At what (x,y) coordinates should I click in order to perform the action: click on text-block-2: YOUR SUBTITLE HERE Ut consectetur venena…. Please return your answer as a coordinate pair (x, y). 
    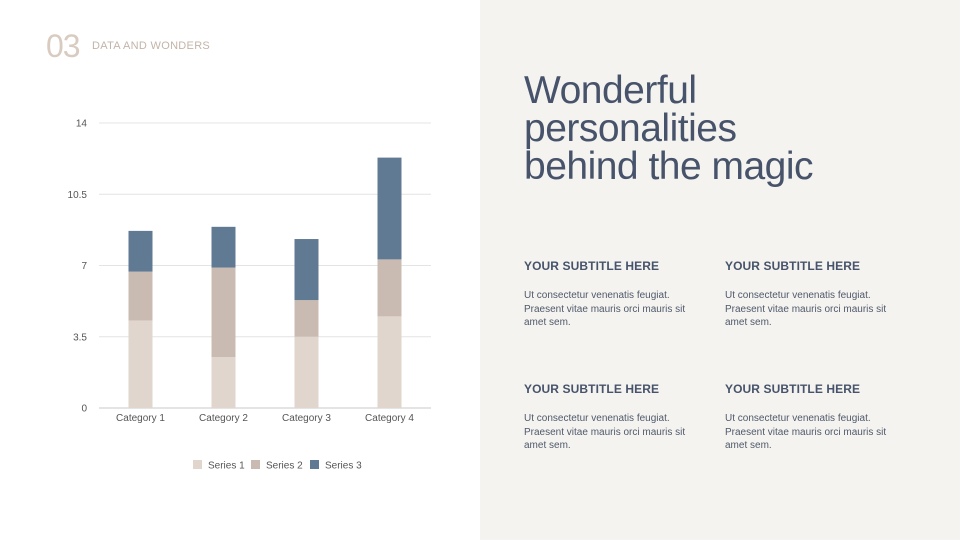
    Looking at the image, I should click on (812, 294).